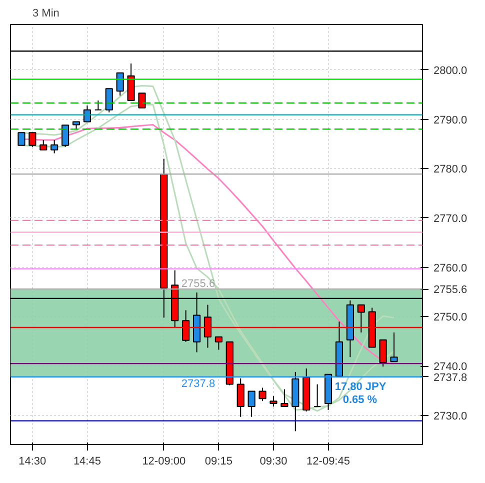  What do you see at coordinates (87, 462) in the screenshot?
I see `x-tick-label: 14:45` at bounding box center [87, 462].